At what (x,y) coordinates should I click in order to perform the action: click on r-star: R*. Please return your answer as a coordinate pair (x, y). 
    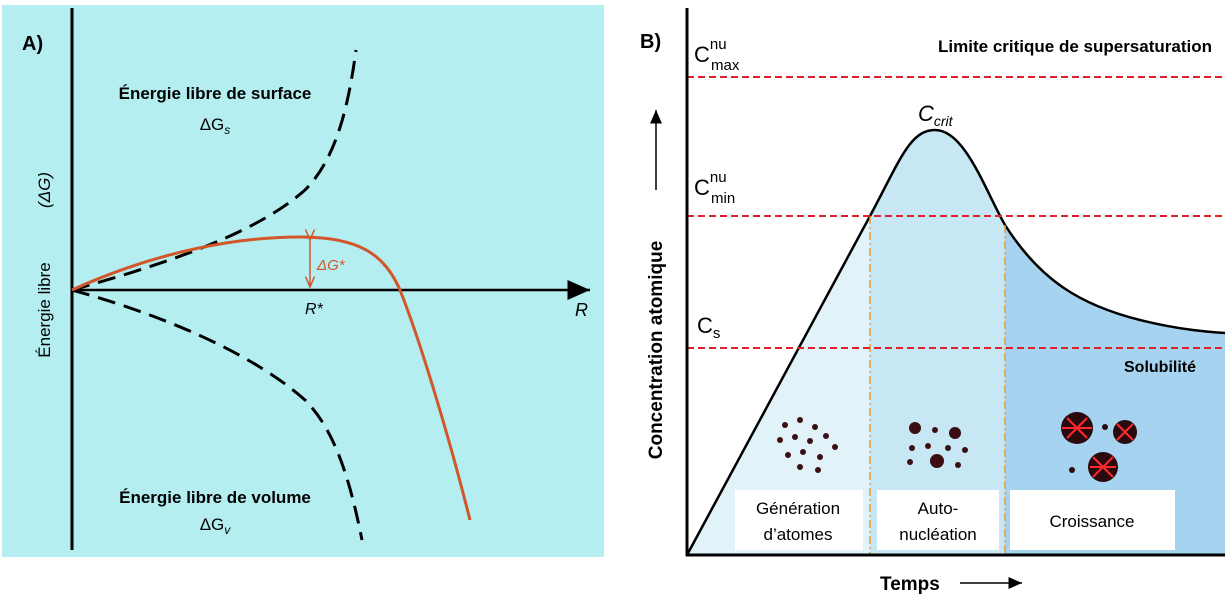
    Looking at the image, I should click on (314, 309).